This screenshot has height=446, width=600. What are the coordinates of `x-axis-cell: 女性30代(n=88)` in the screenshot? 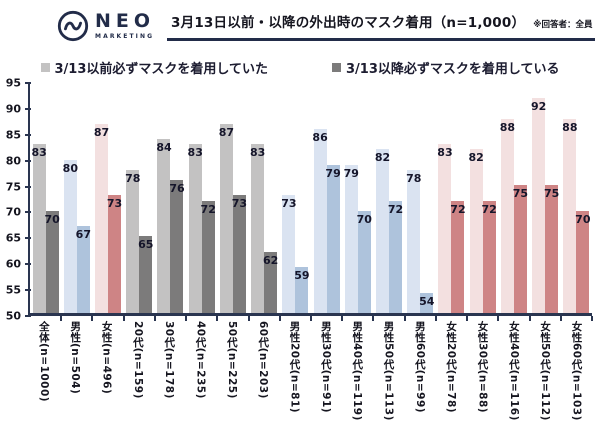 It's located at (482, 379).